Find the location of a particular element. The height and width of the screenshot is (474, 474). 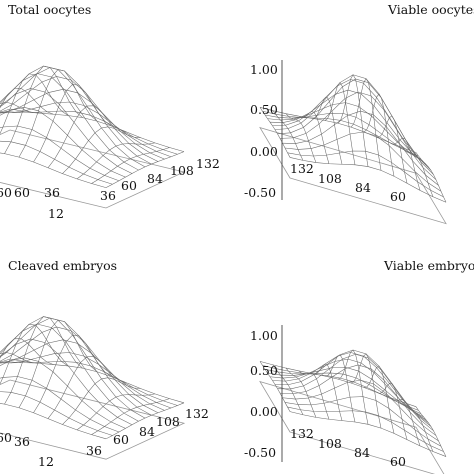

panel-title: Viable oocytes is located at coordinates (430, 9).